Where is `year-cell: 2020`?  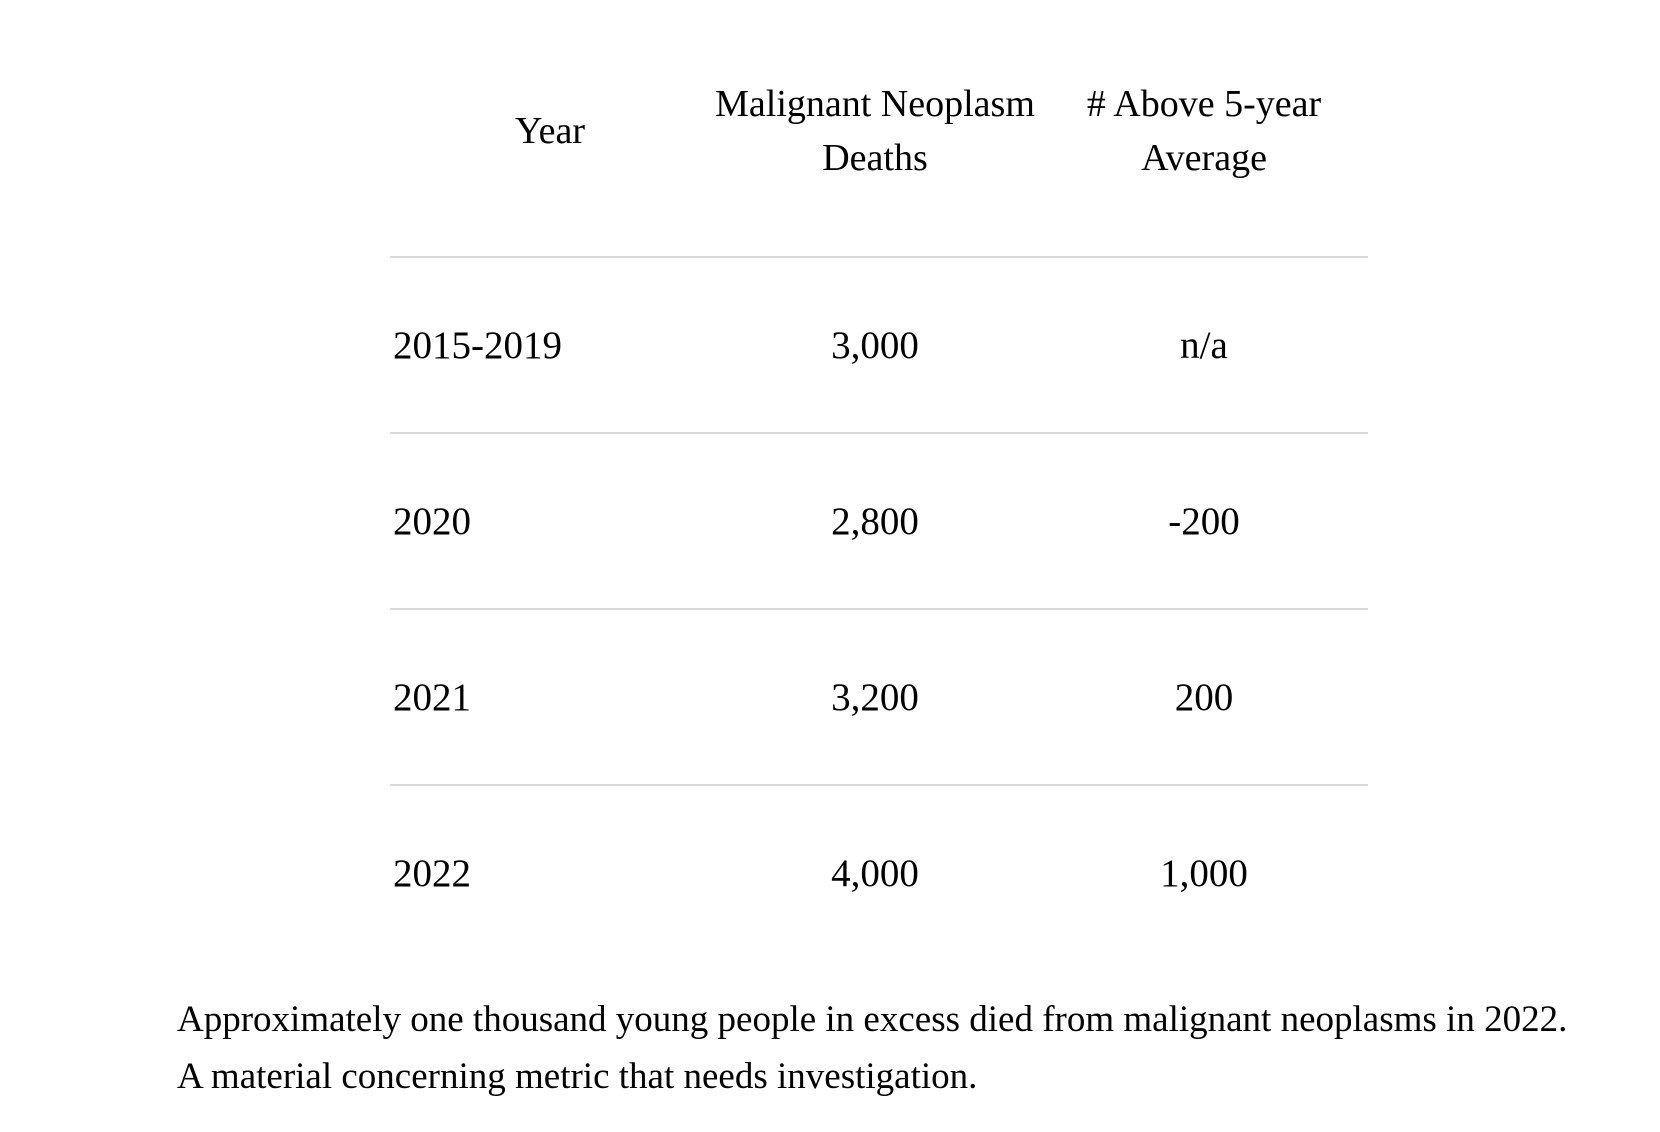 year-cell: 2020 is located at coordinates (550, 520).